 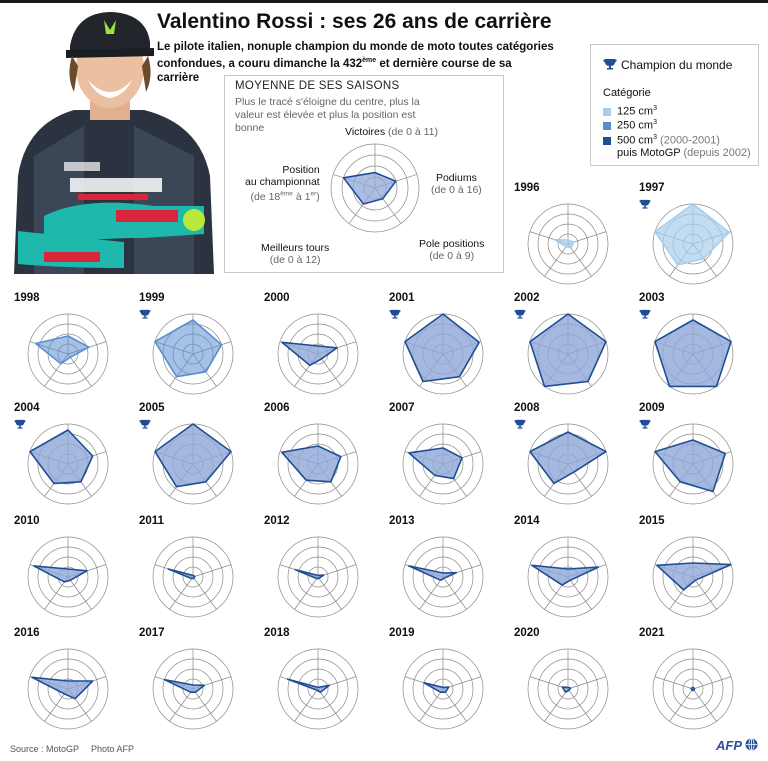 What do you see at coordinates (113, 749) in the screenshot?
I see `photo-credit: Photo AFP` at bounding box center [113, 749].